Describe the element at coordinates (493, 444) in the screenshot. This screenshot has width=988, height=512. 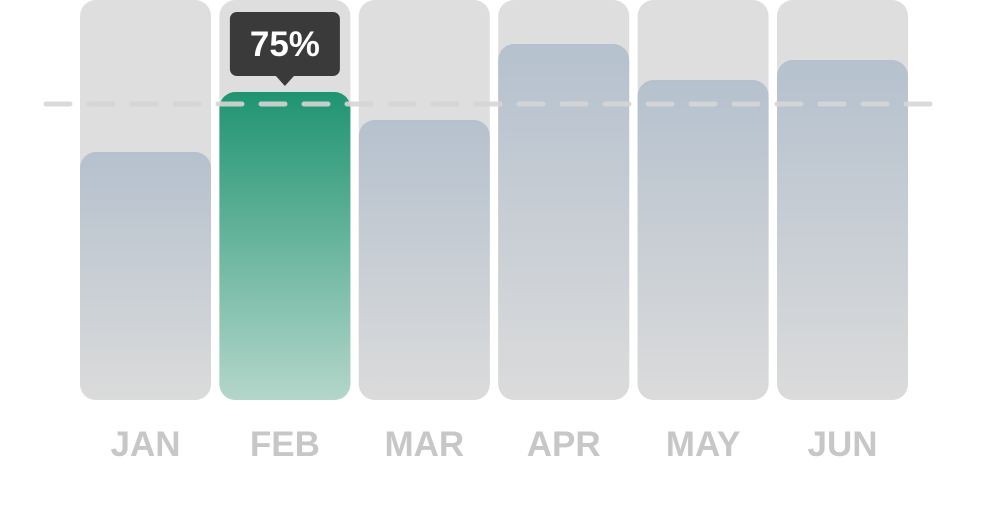
I see `x-axis-labels: JAN FEB MAR APR MAY JUN` at that location.